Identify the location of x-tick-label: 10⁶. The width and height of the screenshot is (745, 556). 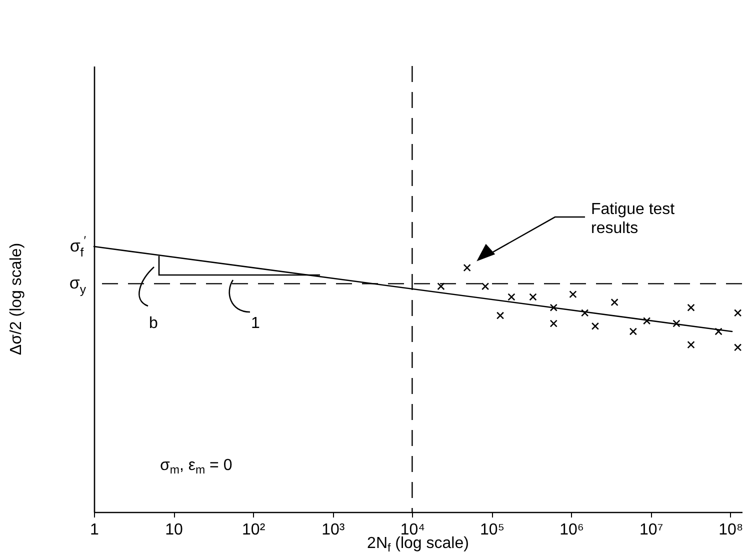
(572, 530).